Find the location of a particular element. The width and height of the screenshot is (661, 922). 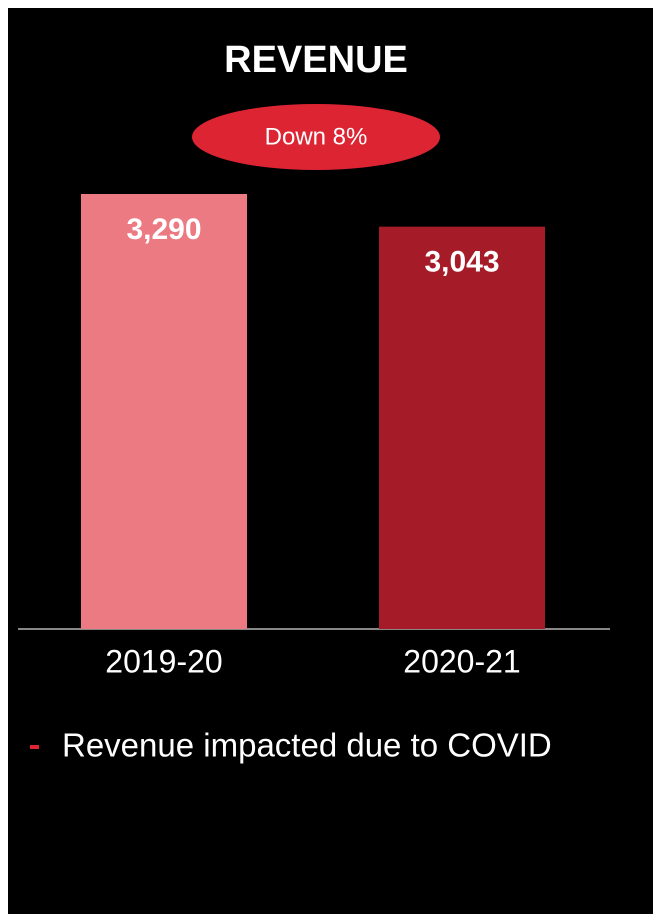

annotation-badge is located at coordinates (316, 137).